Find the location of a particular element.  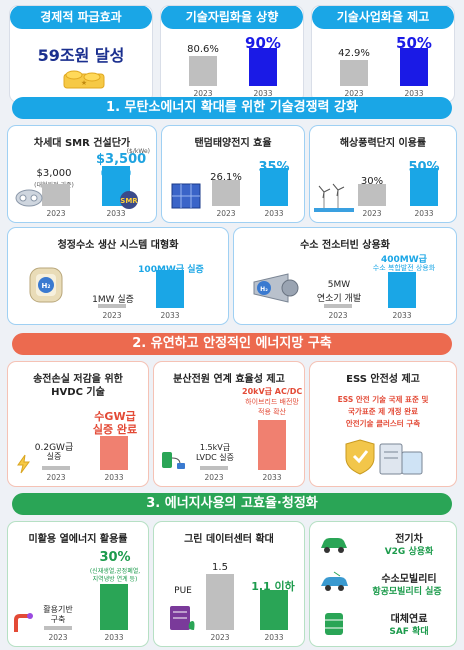

hvdc-2023-value-line2: 실증 is located at coordinates (54, 456).